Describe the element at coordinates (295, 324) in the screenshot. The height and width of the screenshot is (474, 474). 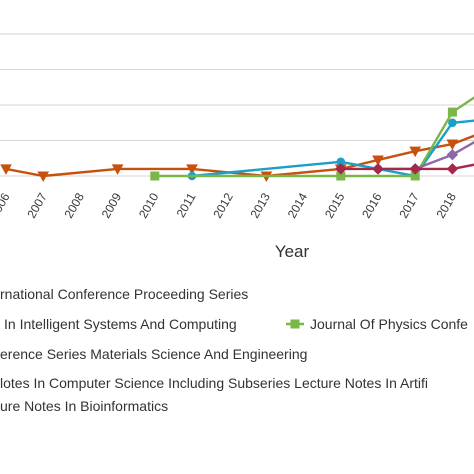
I see `legend-swatch-marker` at that location.